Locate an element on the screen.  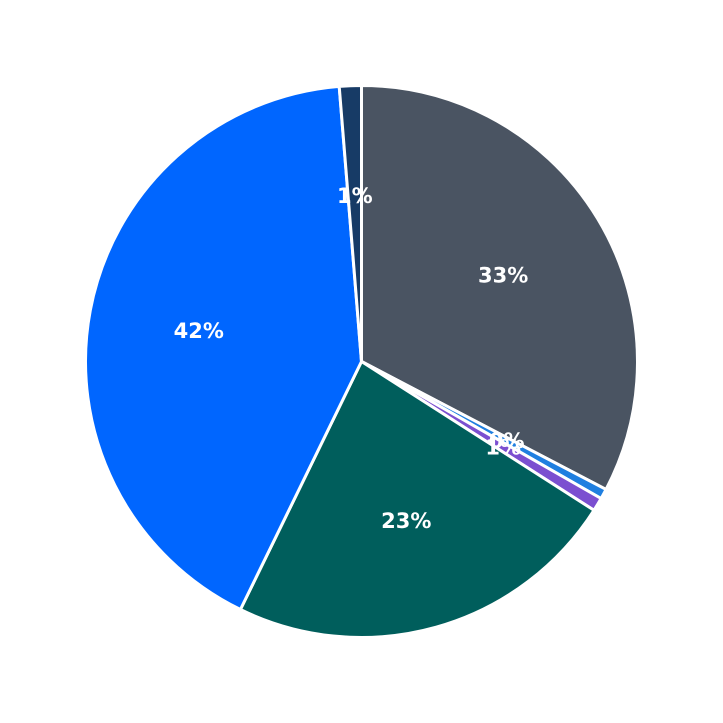
pie-slice-label-2: 1% is located at coordinates (503, 447).